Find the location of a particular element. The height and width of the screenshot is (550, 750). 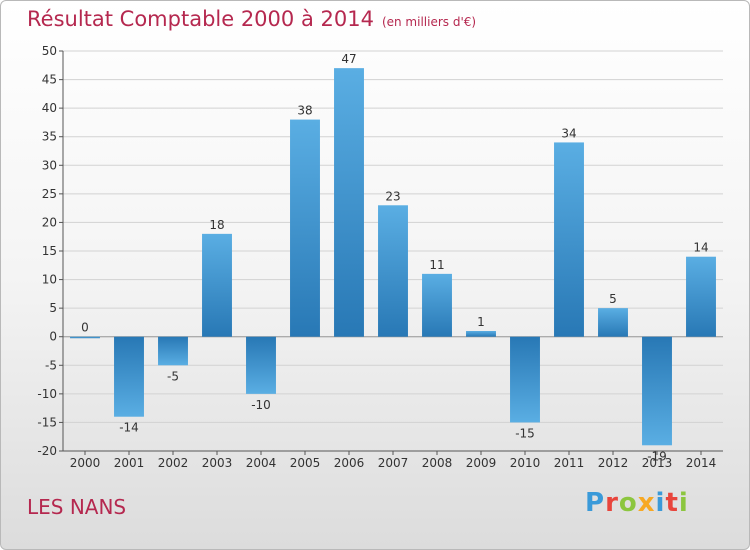

y-tick-label: -10 is located at coordinates (47, 394).